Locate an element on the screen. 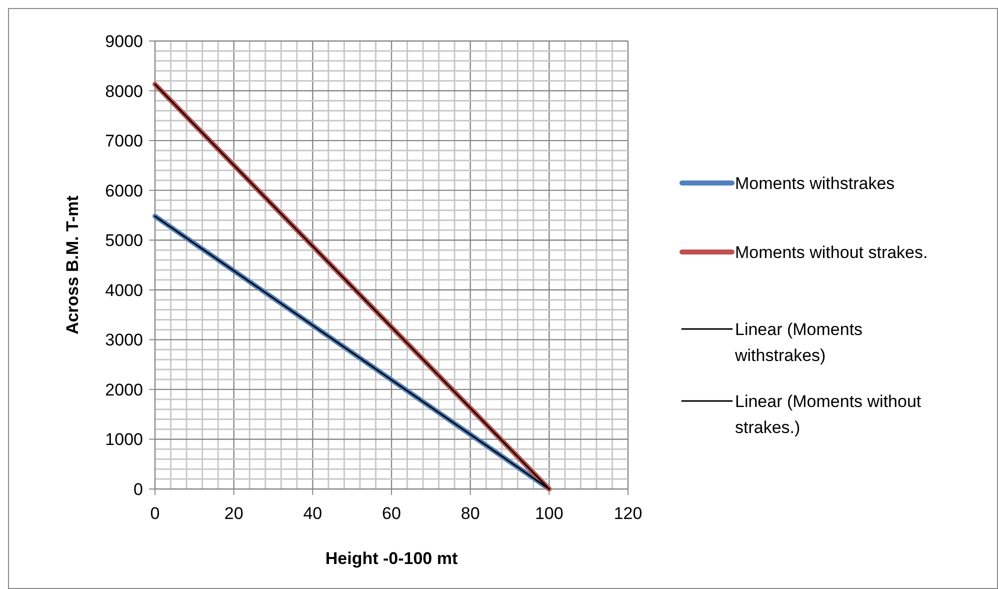 The width and height of the screenshot is (998, 589). y-tick-label: 2000 is located at coordinates (124, 390).